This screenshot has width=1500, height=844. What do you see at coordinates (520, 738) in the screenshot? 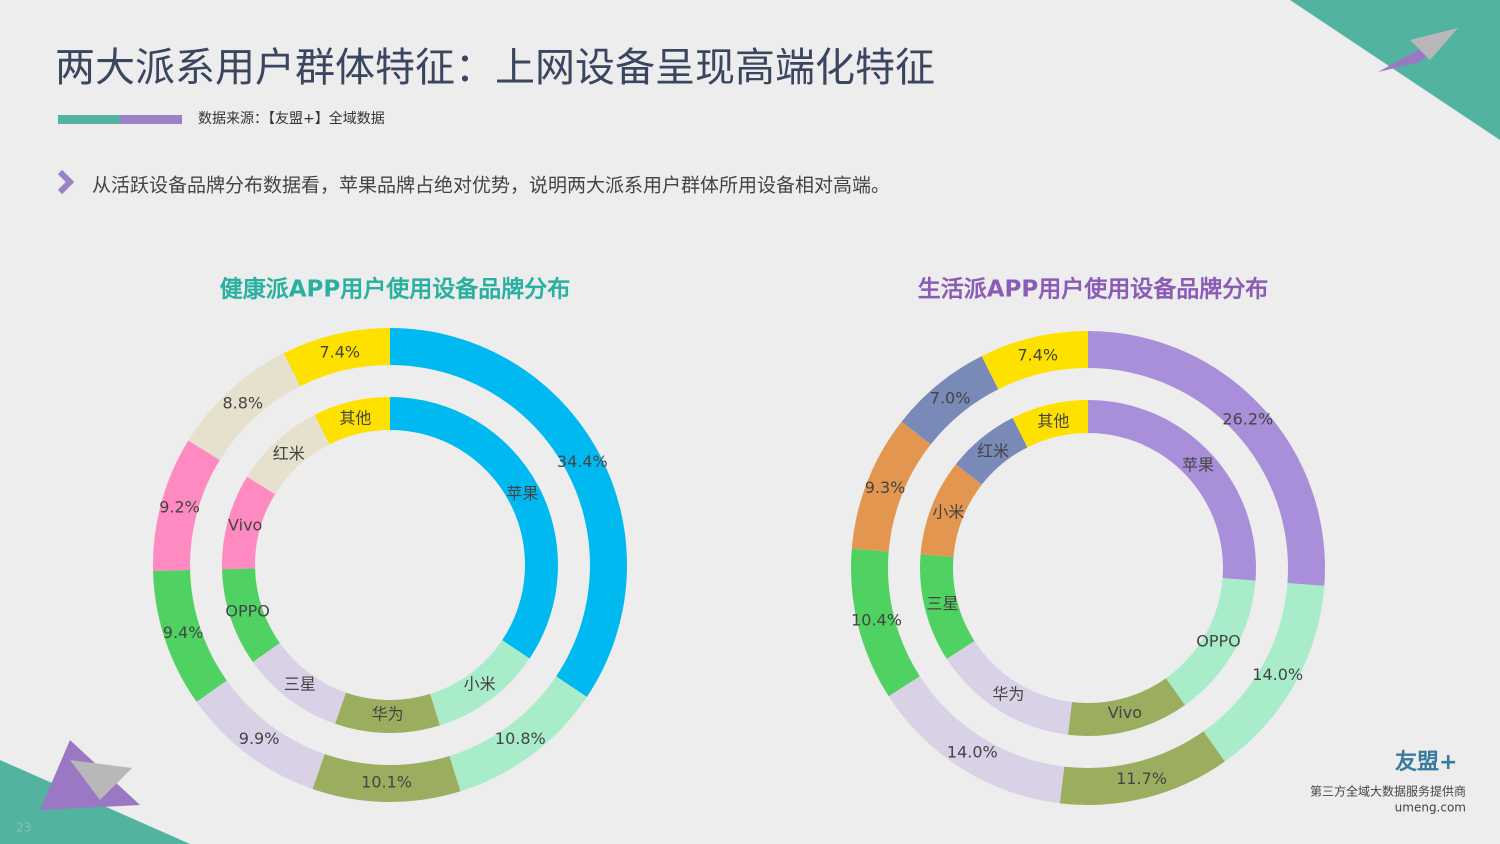
I see `value-label: 10.8%` at bounding box center [520, 738].